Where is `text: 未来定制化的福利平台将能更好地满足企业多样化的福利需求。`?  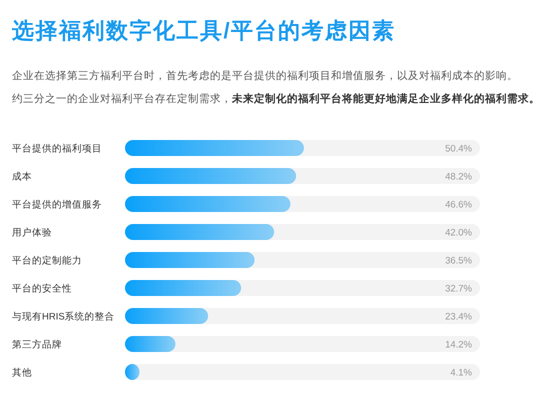 text: 未来定制化的福利平台将能更好地满足企业多样化的福利需求。 is located at coordinates (385, 98).